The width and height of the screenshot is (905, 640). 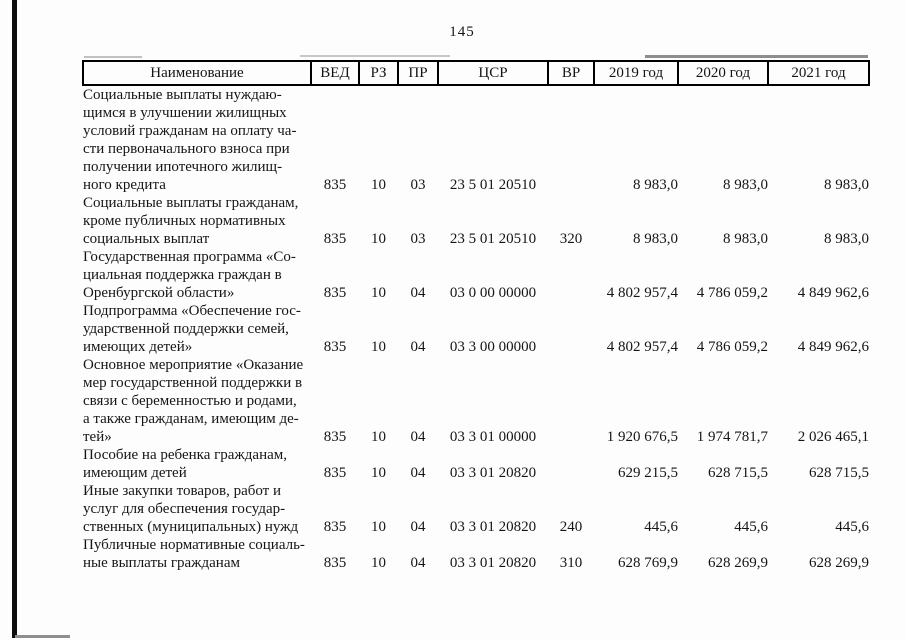 I want to click on cell-vr: 310, so click(x=571, y=563).